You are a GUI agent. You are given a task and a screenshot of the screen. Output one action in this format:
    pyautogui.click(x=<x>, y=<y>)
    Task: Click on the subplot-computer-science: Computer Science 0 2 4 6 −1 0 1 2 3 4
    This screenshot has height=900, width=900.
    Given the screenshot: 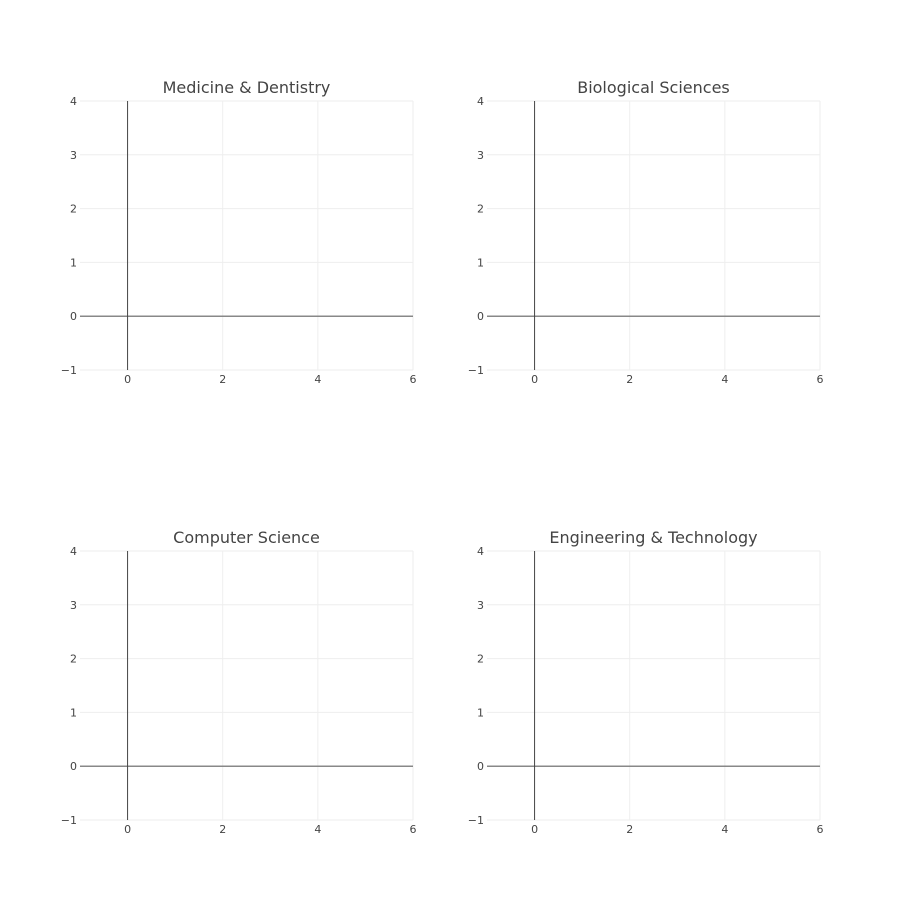 What is the action you would take?
    pyautogui.click(x=239, y=682)
    